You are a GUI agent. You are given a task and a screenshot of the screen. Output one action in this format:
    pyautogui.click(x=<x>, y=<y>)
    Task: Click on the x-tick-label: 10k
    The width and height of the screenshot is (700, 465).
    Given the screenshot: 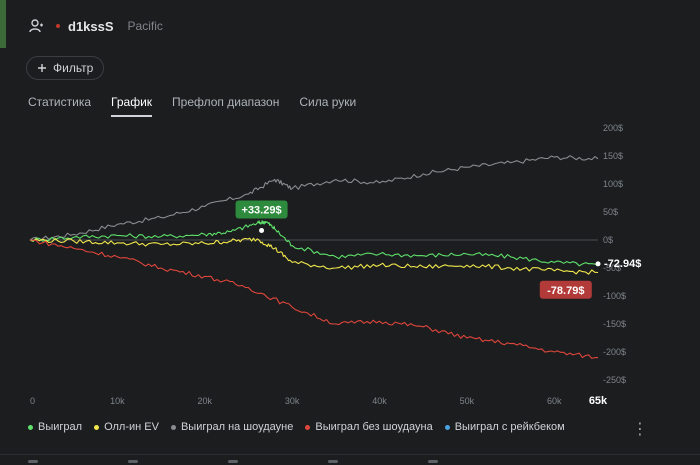 What is the action you would take?
    pyautogui.click(x=117, y=401)
    